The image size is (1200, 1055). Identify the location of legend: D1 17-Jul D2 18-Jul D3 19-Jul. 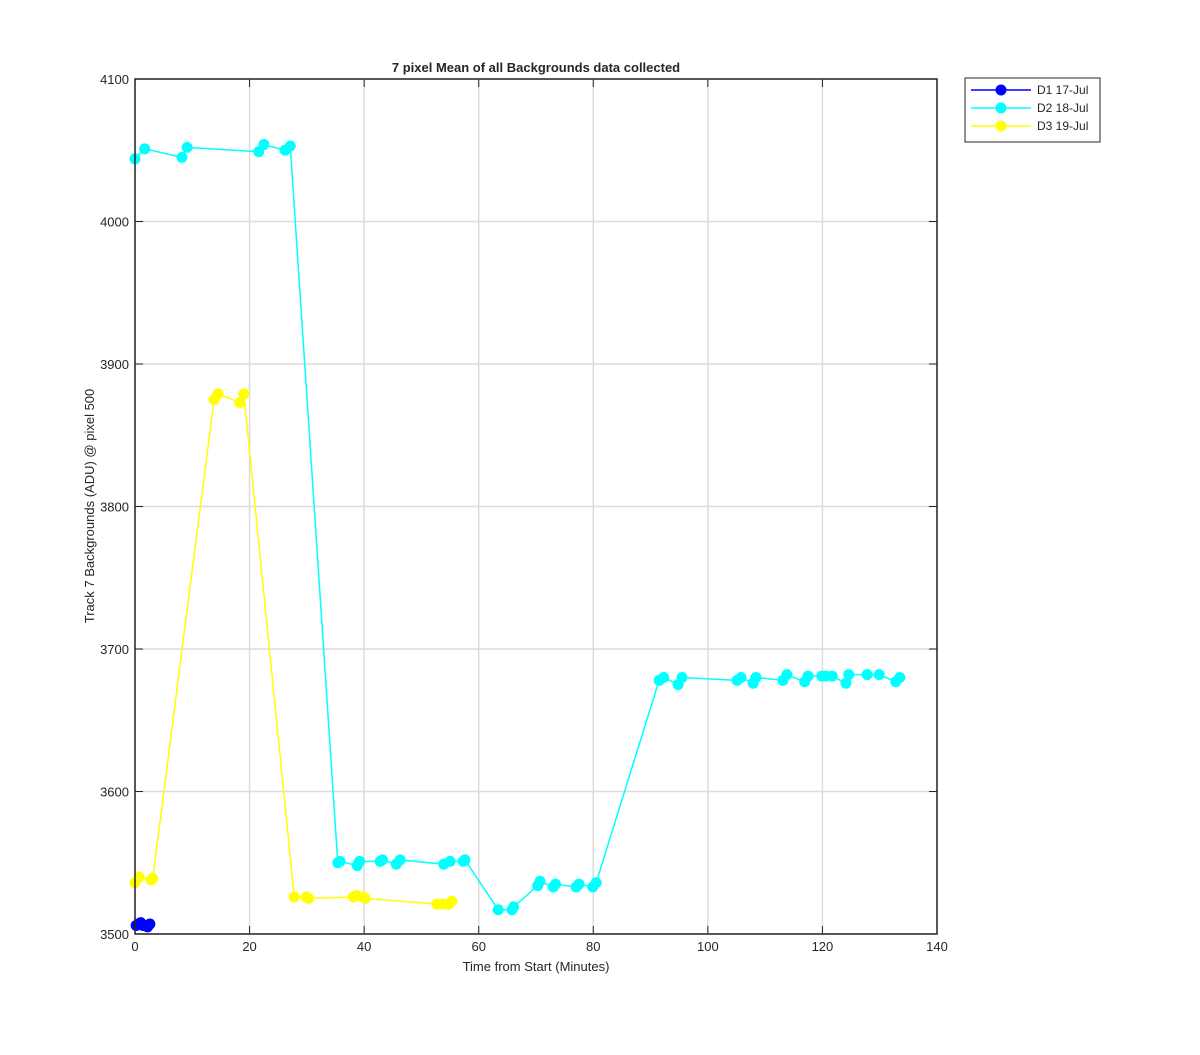
(1032, 110).